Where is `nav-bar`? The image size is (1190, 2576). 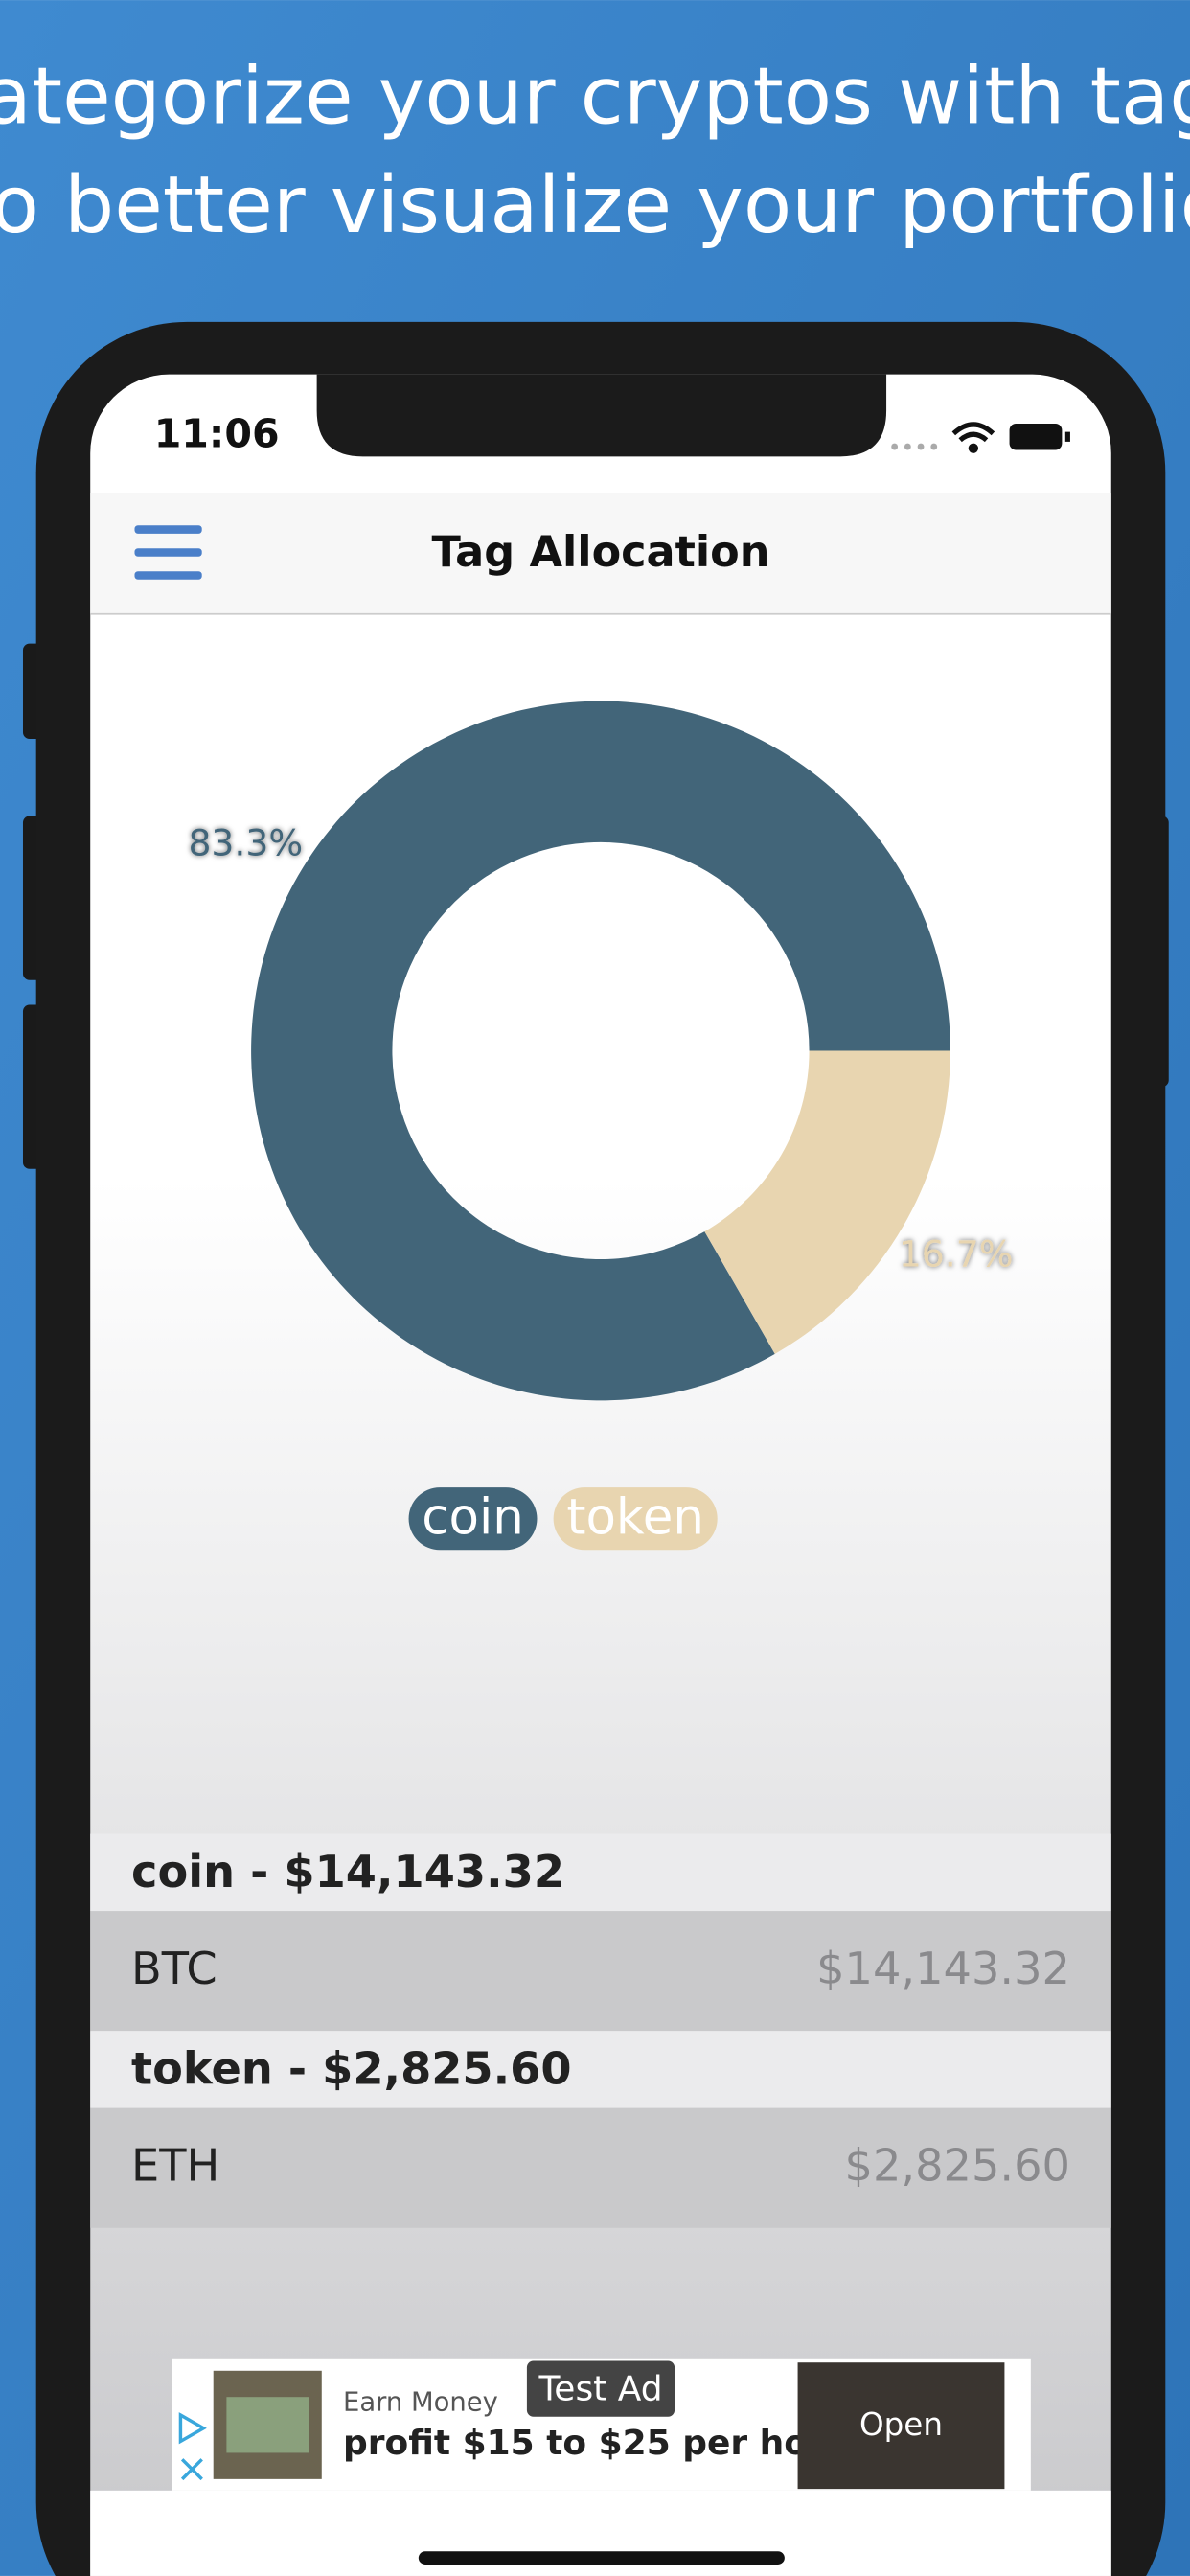
nav-bar is located at coordinates (601, 553).